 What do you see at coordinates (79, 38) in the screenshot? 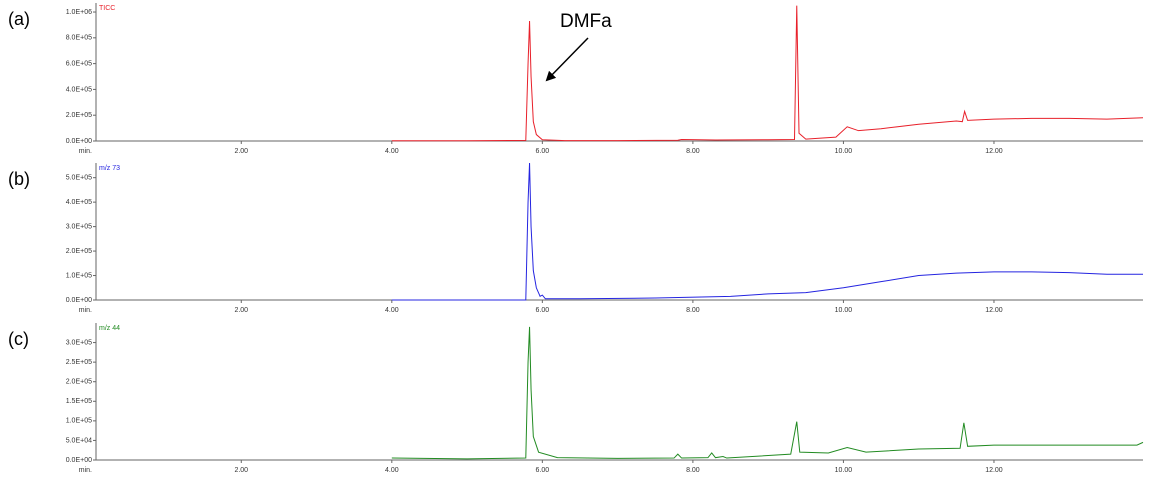
I see `y-tick-label: 8.0E+05` at bounding box center [79, 38].